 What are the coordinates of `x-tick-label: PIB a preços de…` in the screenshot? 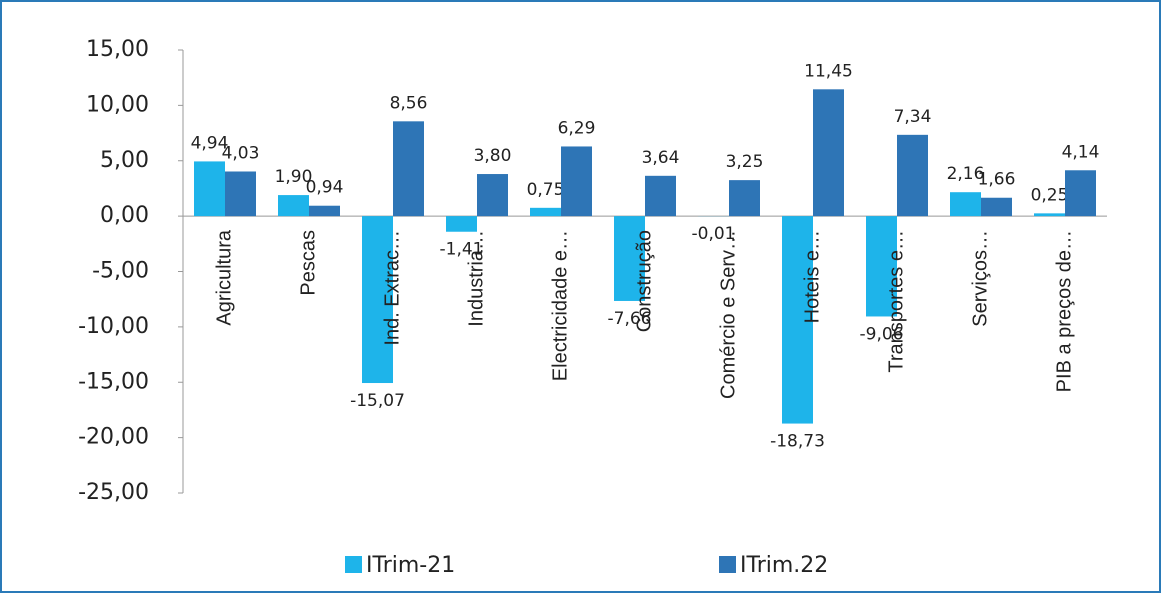 It's located at (1064, 311).